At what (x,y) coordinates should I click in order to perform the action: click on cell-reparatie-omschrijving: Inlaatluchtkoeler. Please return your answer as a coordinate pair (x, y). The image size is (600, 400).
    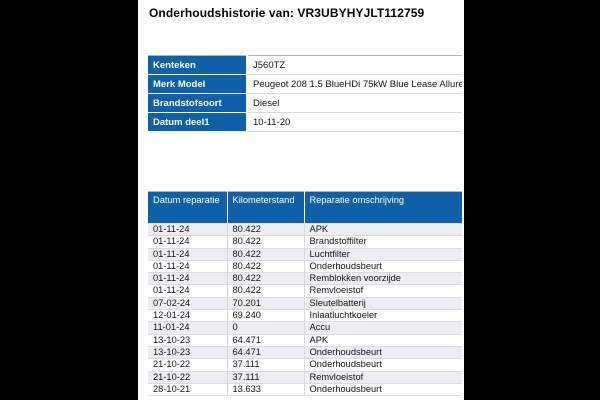
    Looking at the image, I should click on (383, 316).